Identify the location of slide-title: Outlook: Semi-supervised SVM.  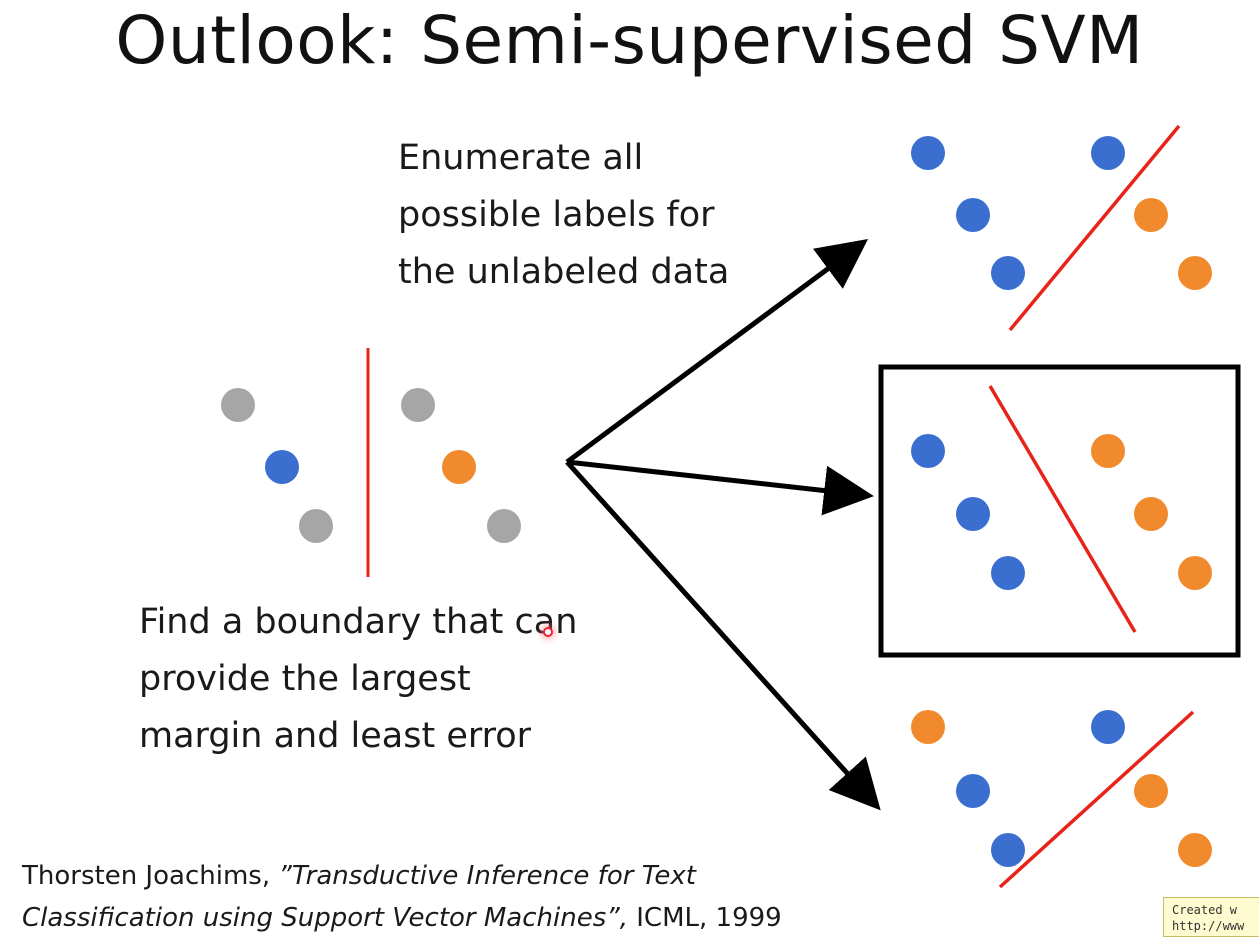
(629, 40).